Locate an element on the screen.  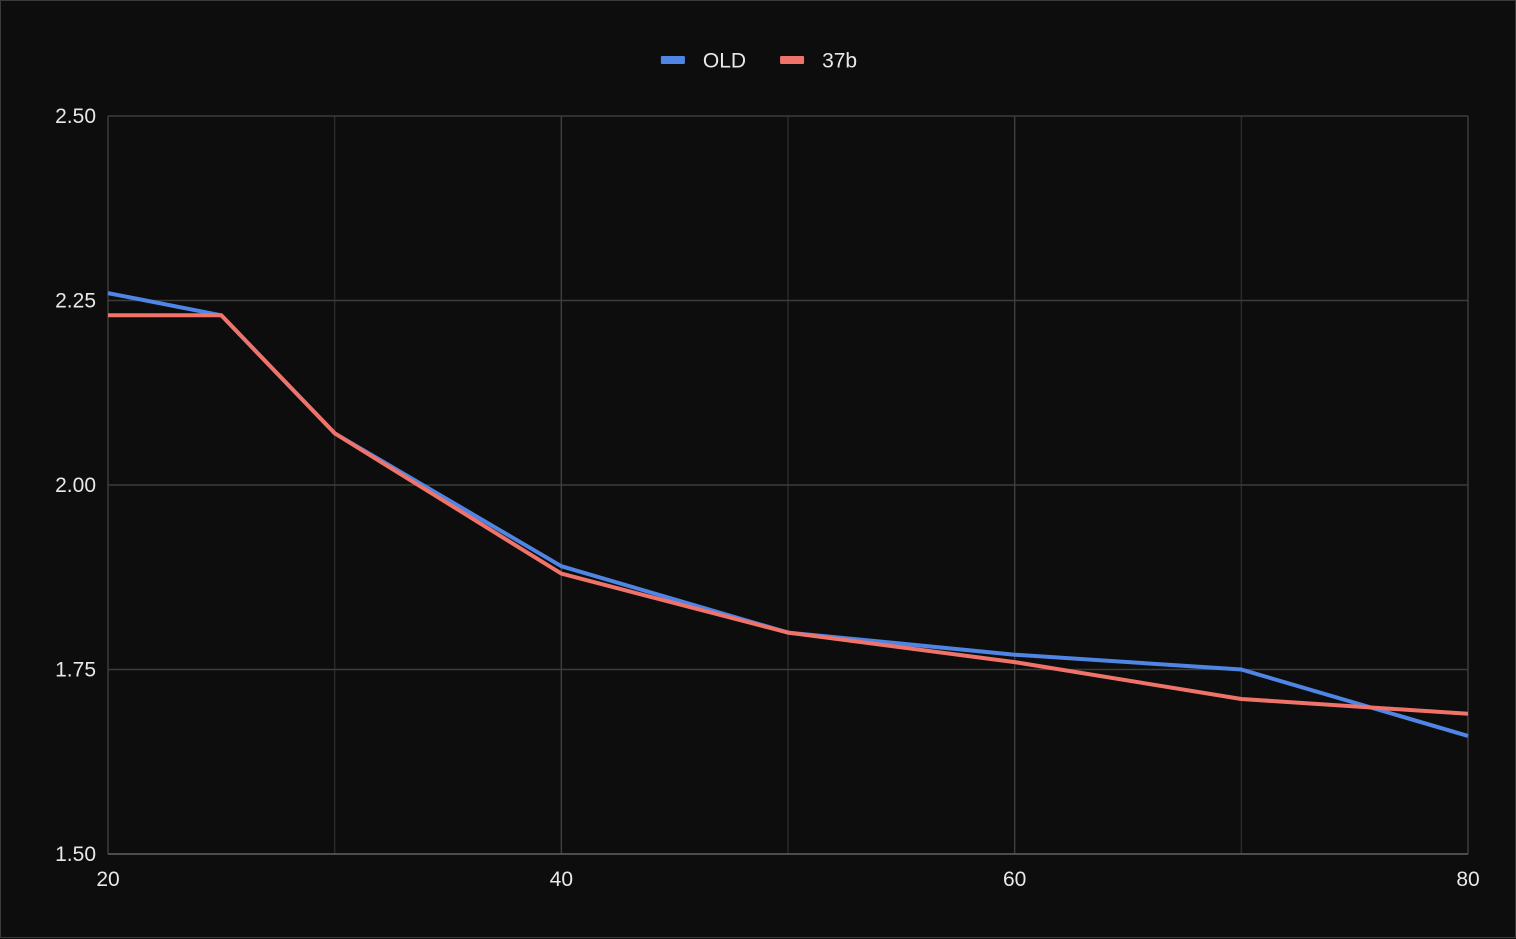
legend: OLD 37b is located at coordinates (758, 61).